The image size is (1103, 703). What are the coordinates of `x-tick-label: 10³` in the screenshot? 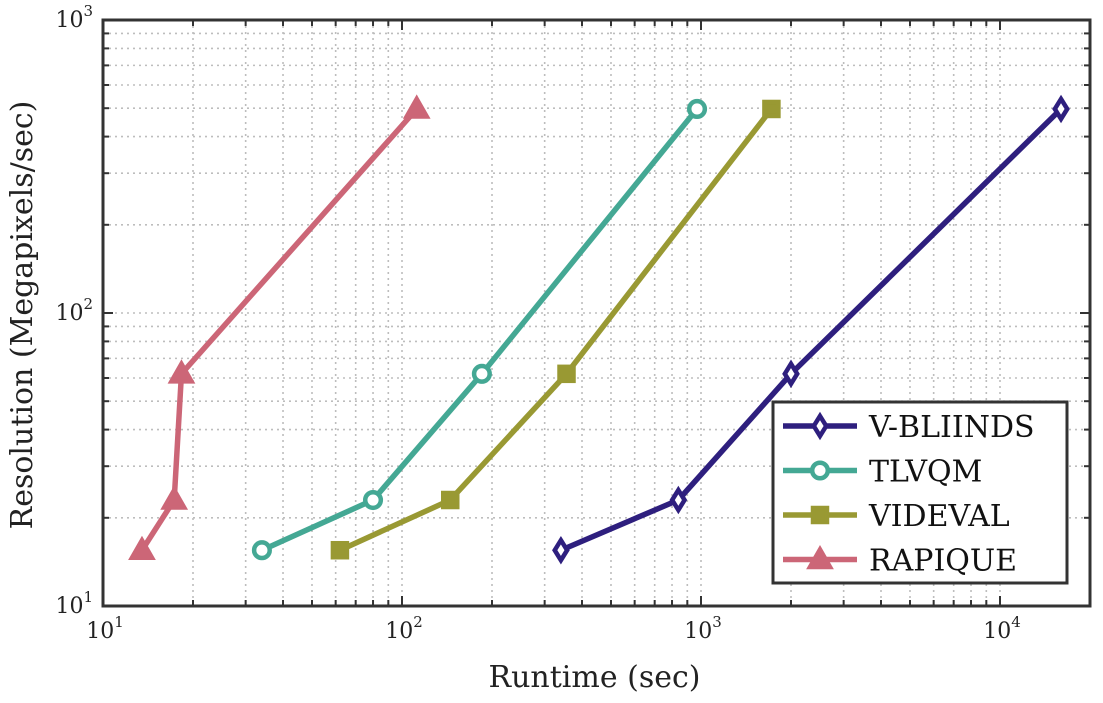 It's located at (703, 628).